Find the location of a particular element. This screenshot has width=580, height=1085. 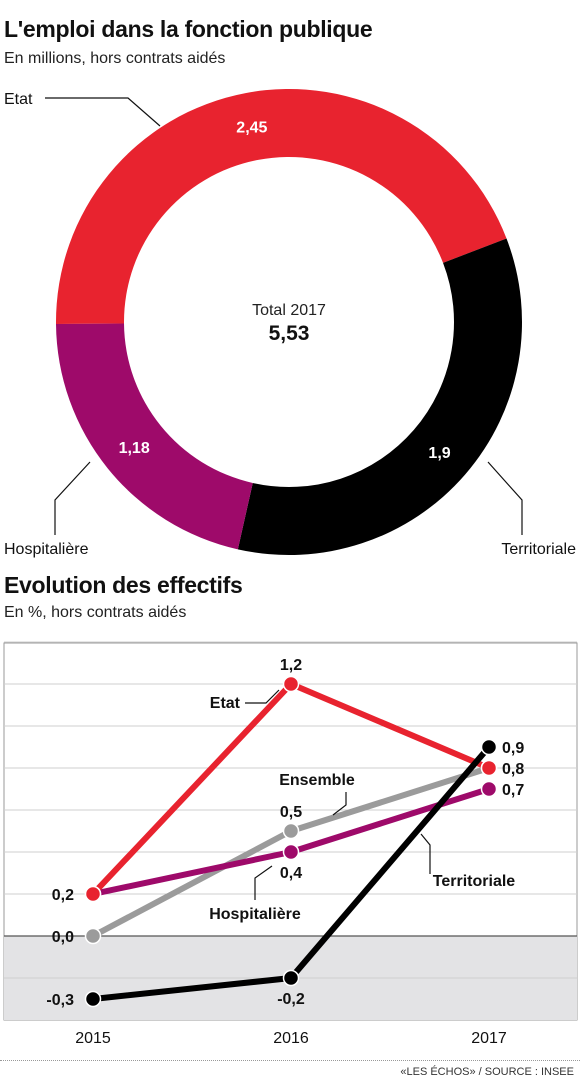

donut-category-etat: Etat is located at coordinates (18, 99).